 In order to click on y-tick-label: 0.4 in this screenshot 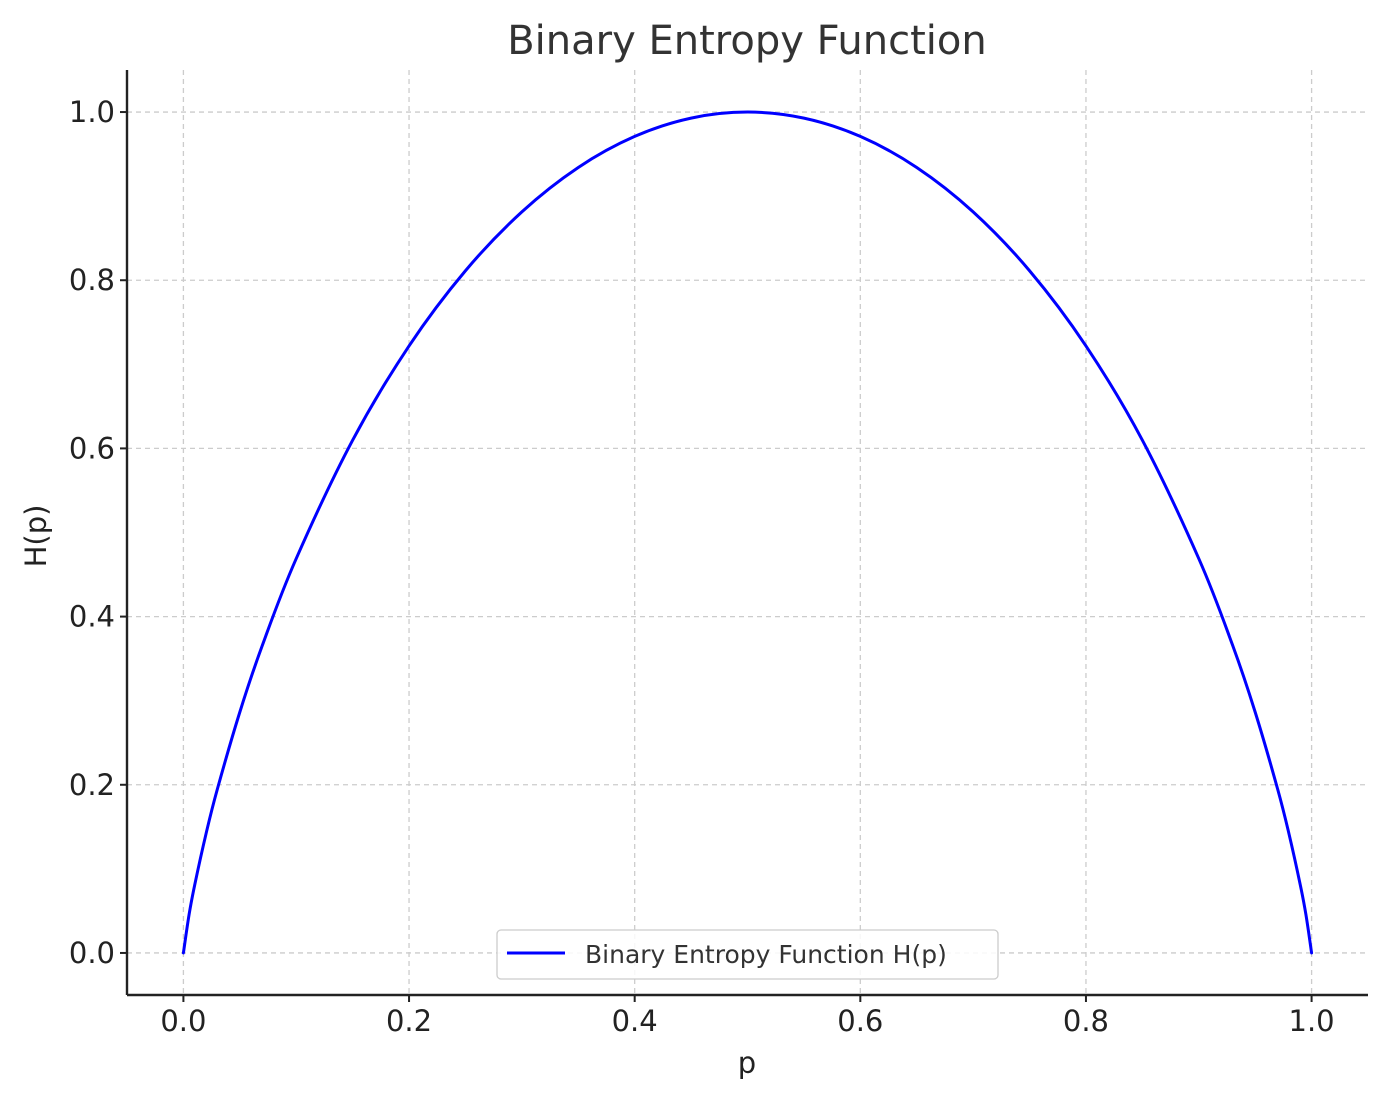, I will do `click(92, 617)`.